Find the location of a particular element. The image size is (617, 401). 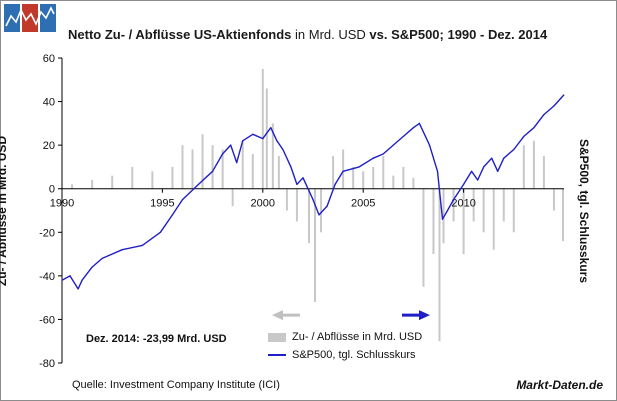

arrow-right-head is located at coordinates (424, 315).